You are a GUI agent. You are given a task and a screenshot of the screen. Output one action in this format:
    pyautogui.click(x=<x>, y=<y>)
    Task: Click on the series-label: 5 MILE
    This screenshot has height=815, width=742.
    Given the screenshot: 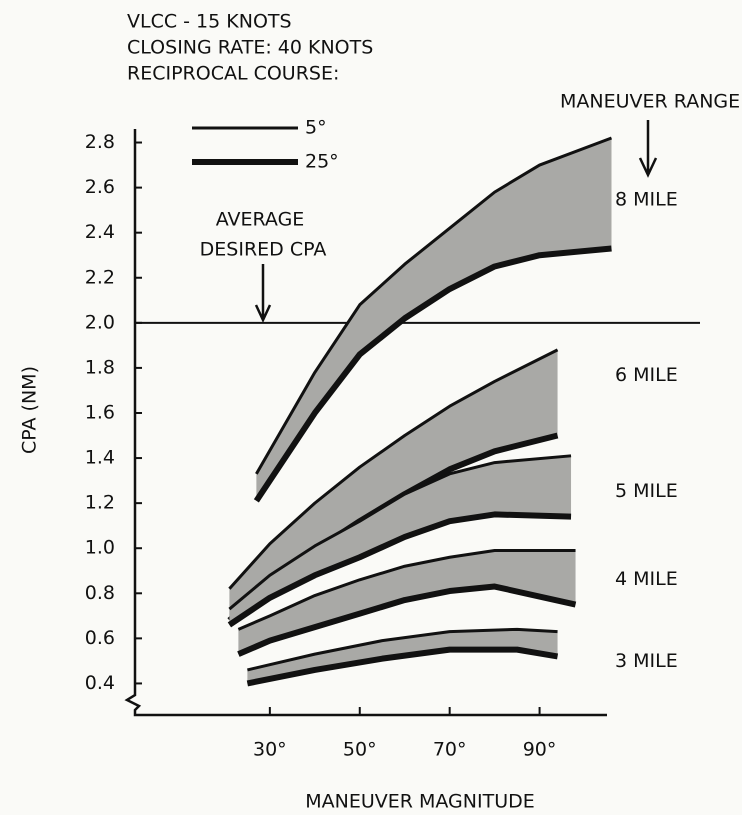 What is the action you would take?
    pyautogui.click(x=646, y=491)
    